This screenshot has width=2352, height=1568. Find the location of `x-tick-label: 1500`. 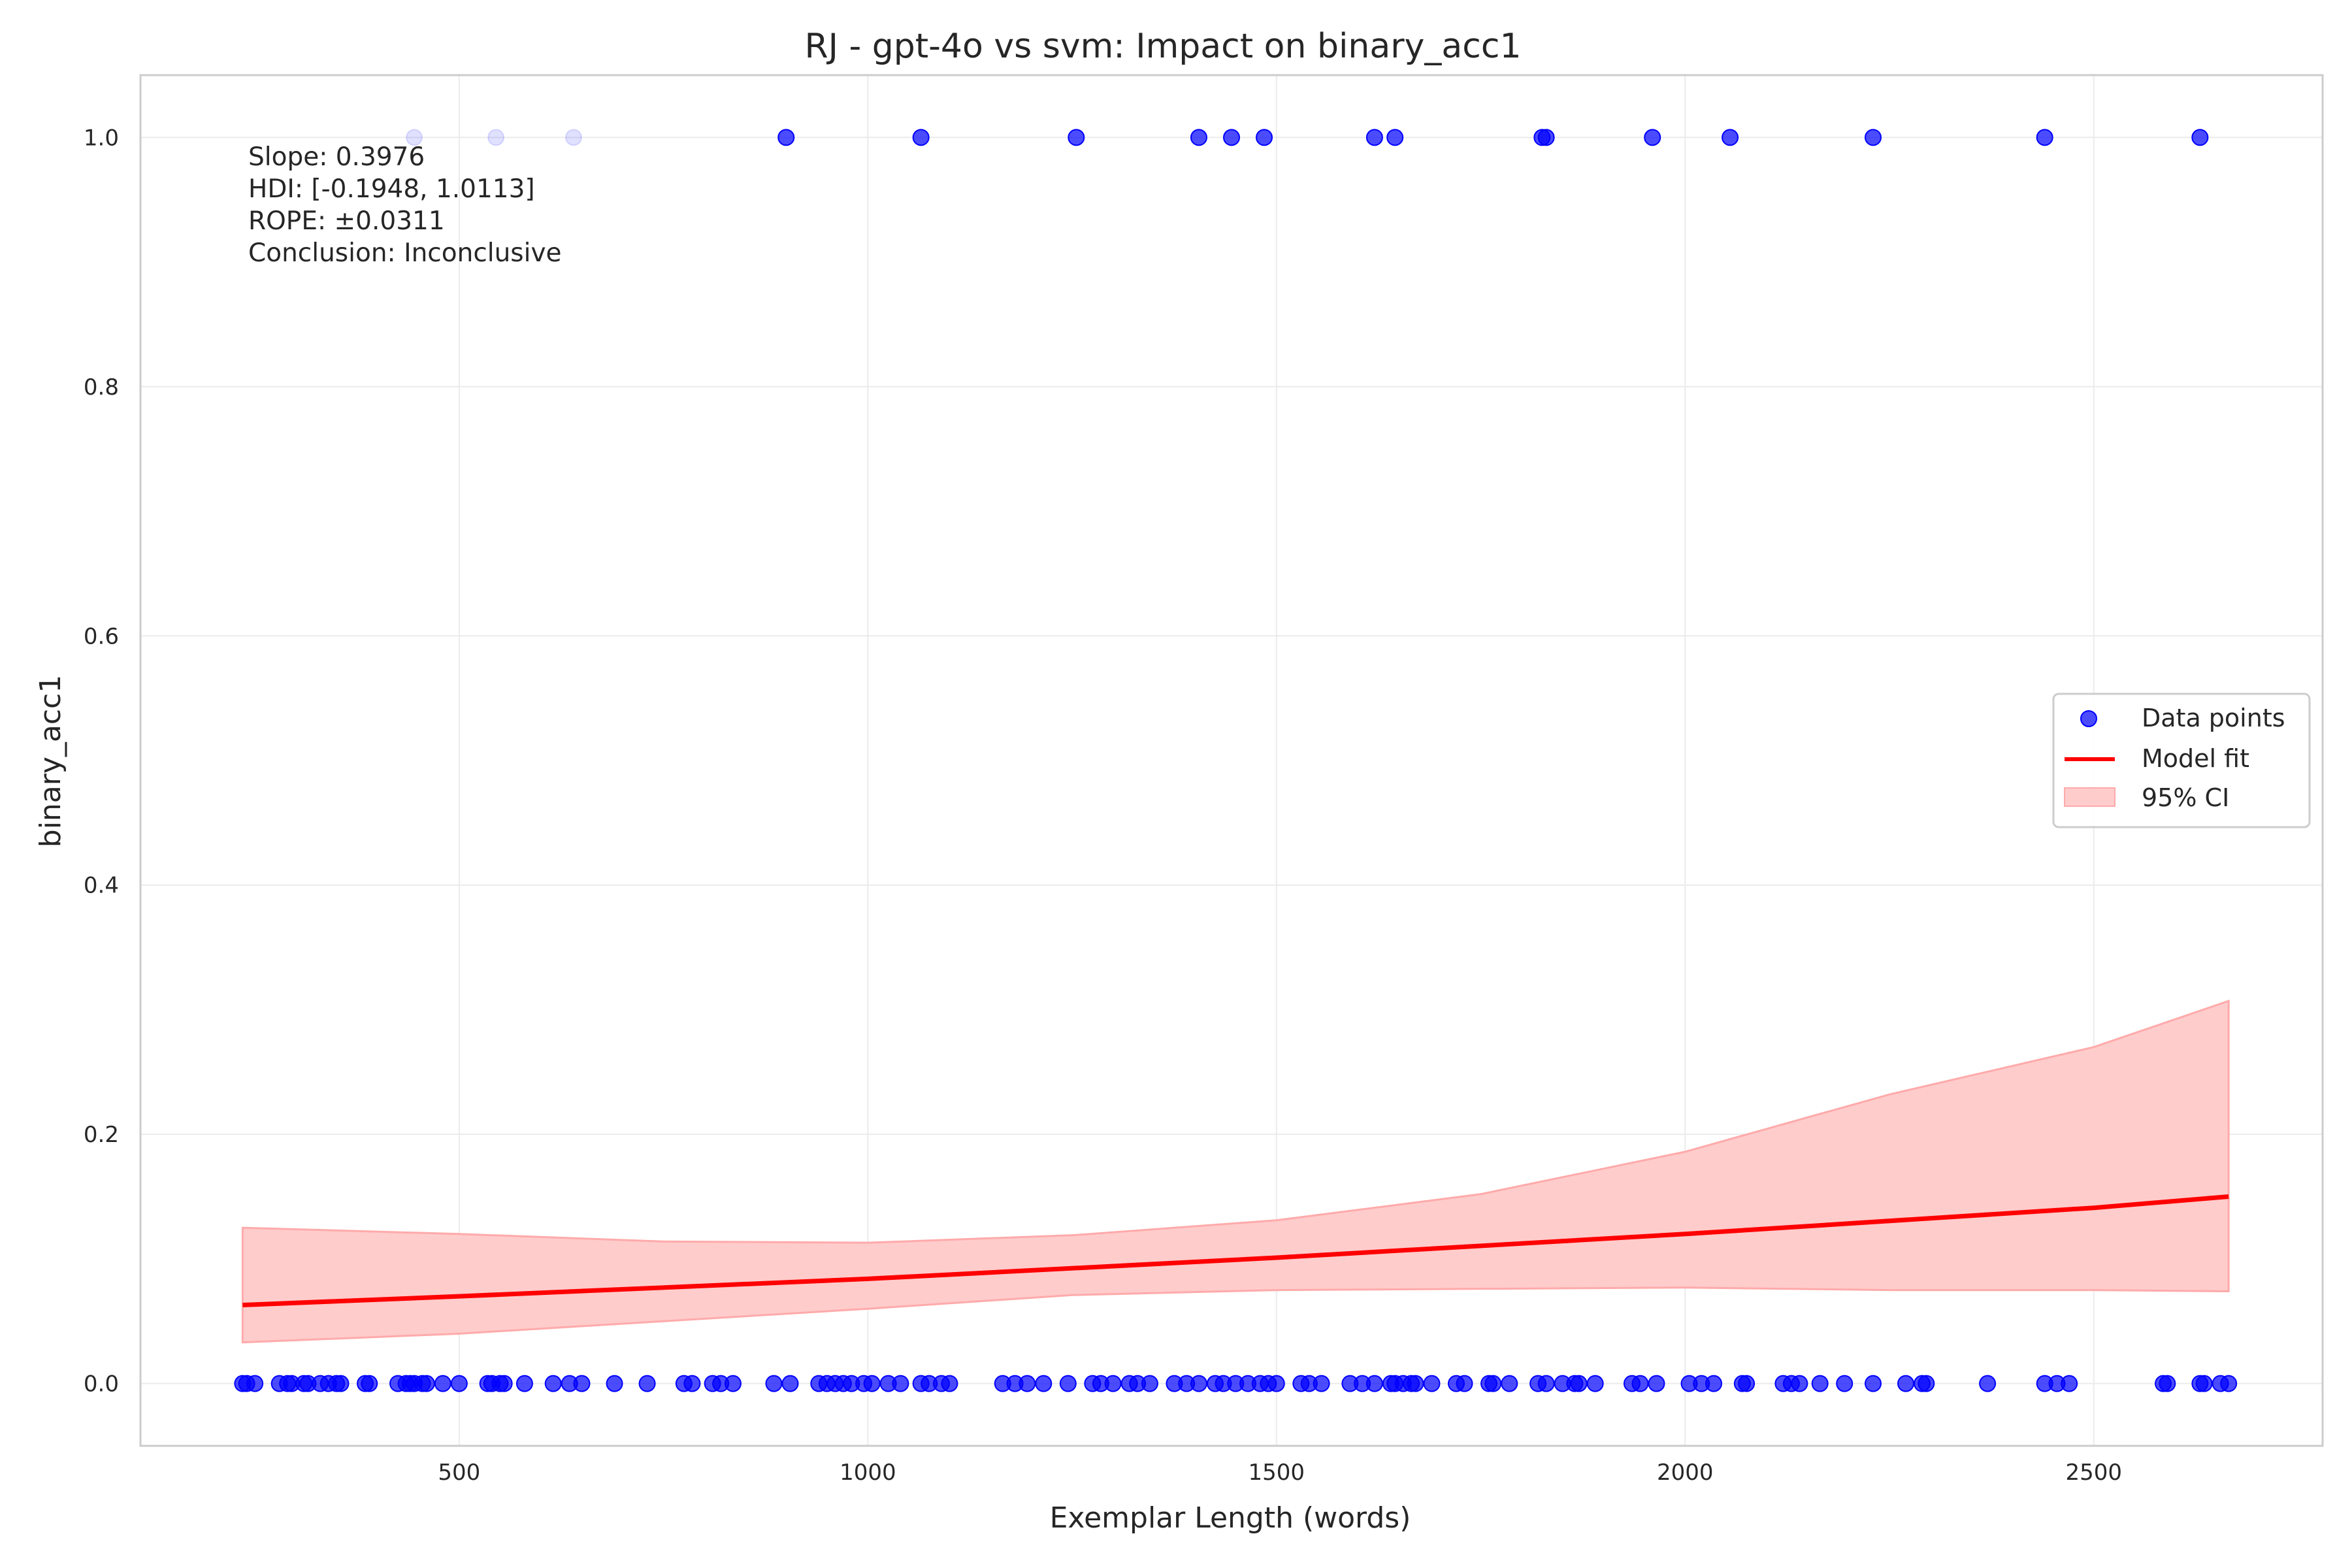

x-tick-label: 1500 is located at coordinates (1277, 1473).